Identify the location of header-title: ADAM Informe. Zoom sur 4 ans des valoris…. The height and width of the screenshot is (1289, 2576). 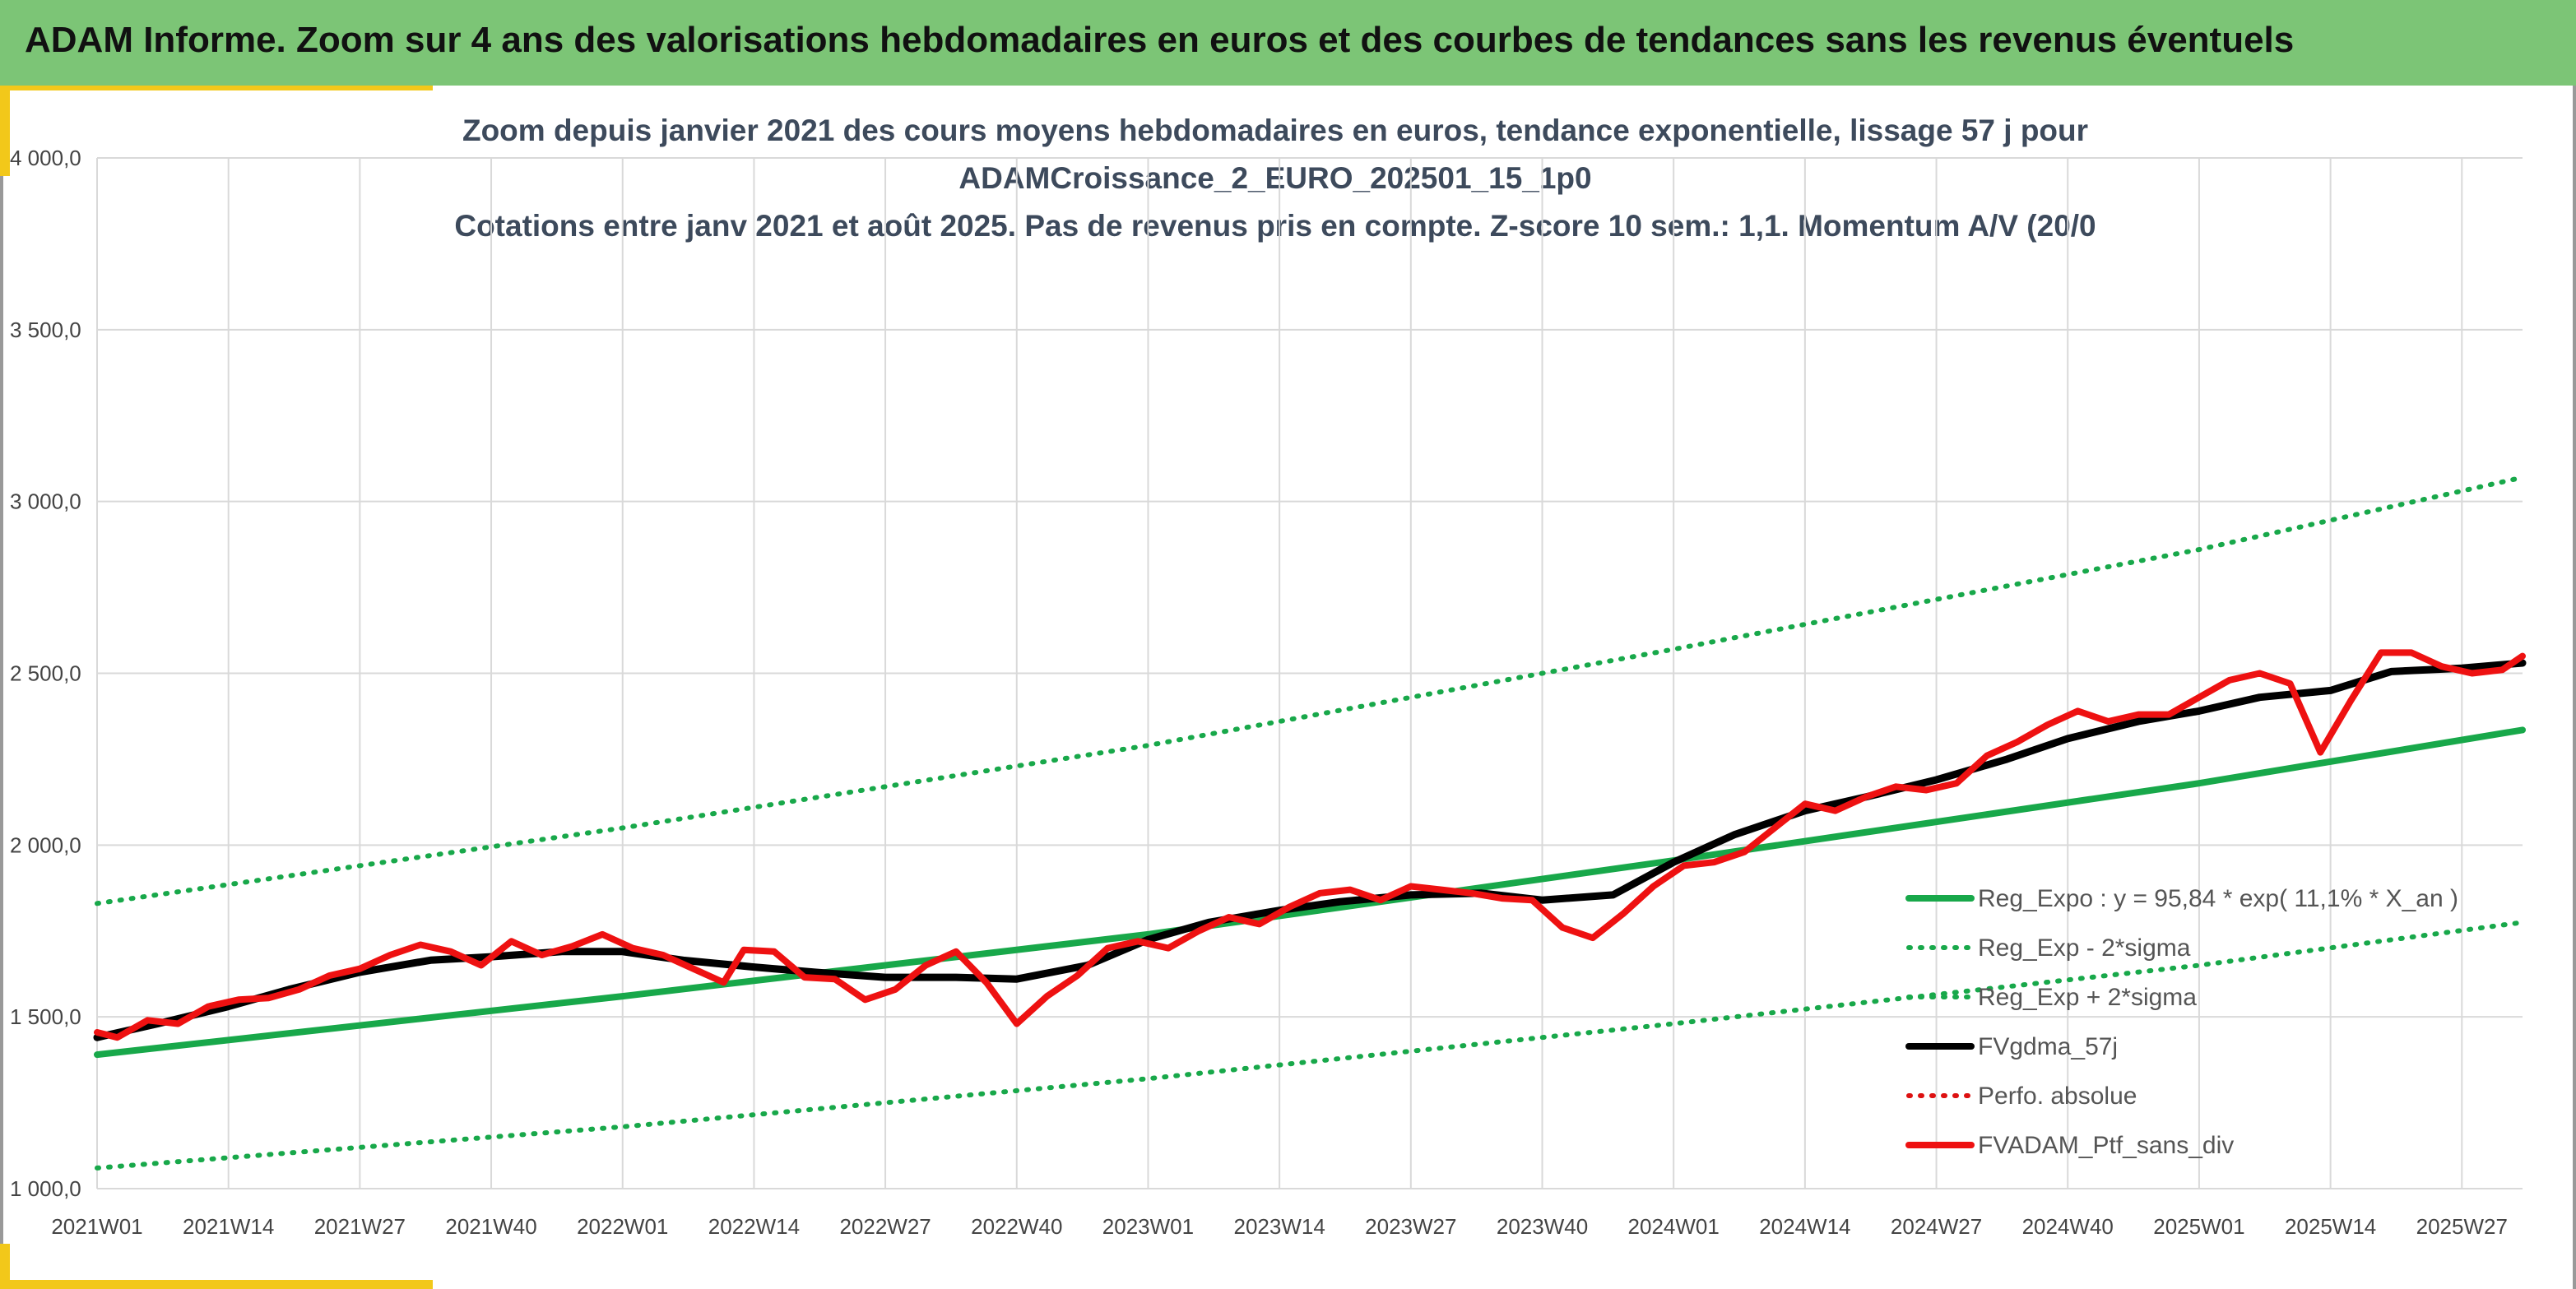
(1160, 40).